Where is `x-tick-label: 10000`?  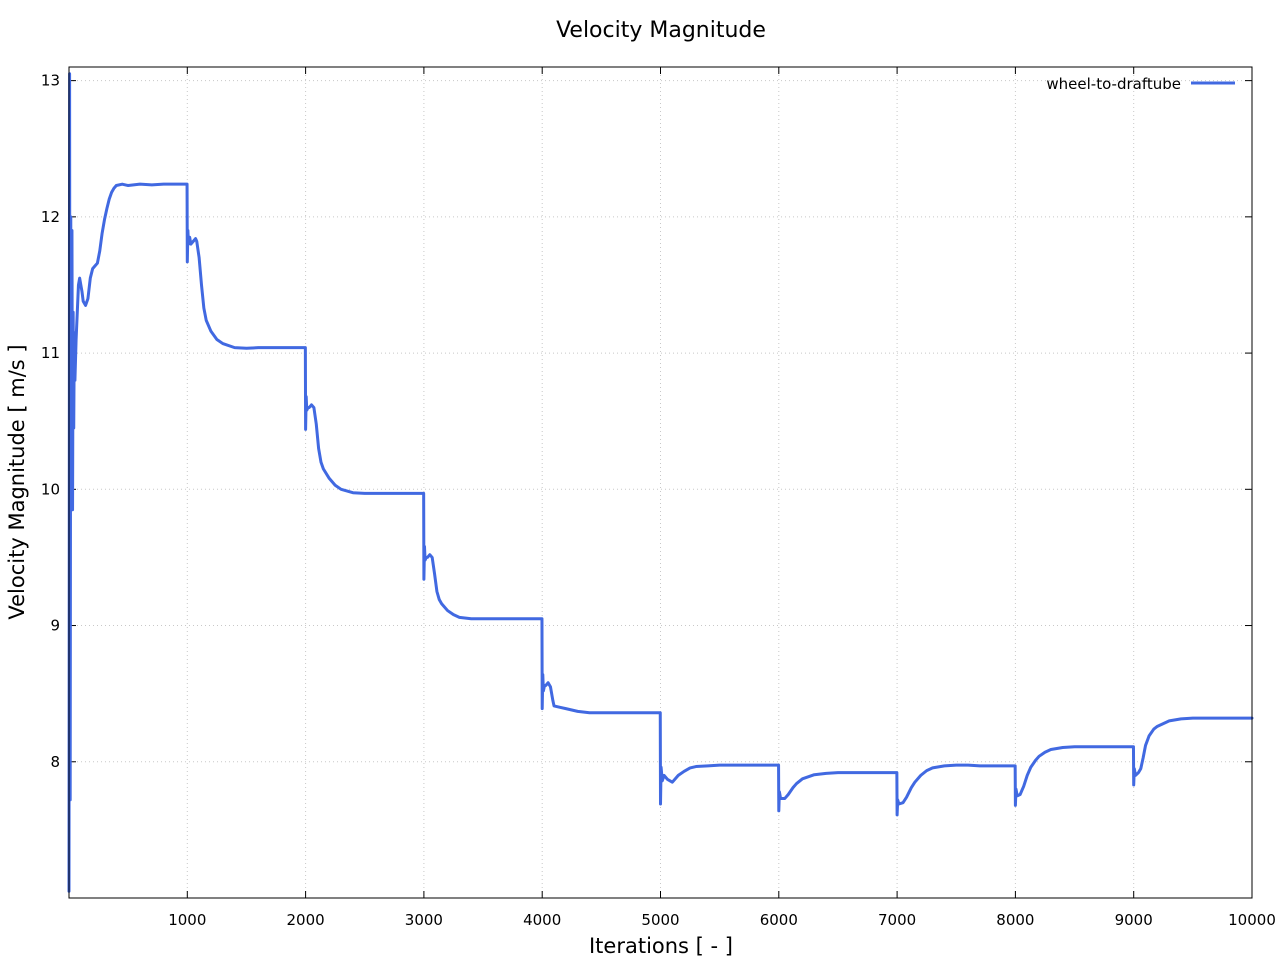 x-tick-label: 10000 is located at coordinates (1252, 920).